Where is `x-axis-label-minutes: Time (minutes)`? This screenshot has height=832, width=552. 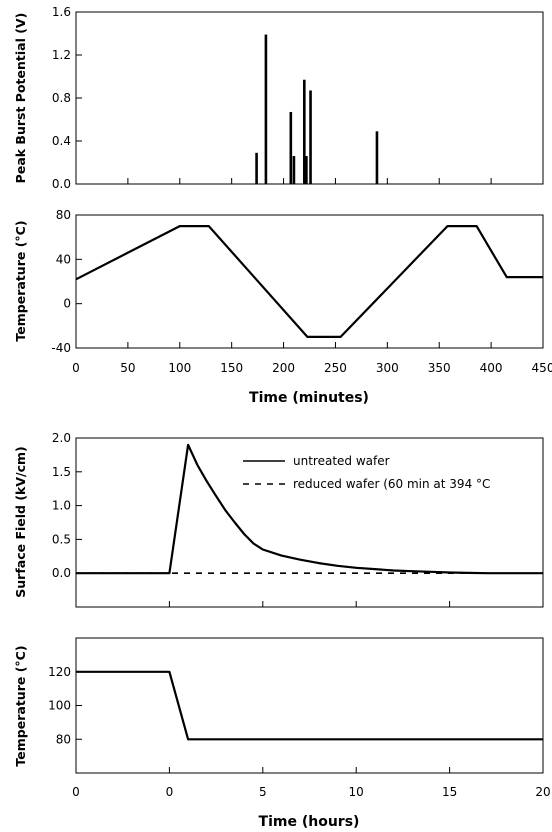 x-axis-label-minutes: Time (minutes) is located at coordinates (309, 398).